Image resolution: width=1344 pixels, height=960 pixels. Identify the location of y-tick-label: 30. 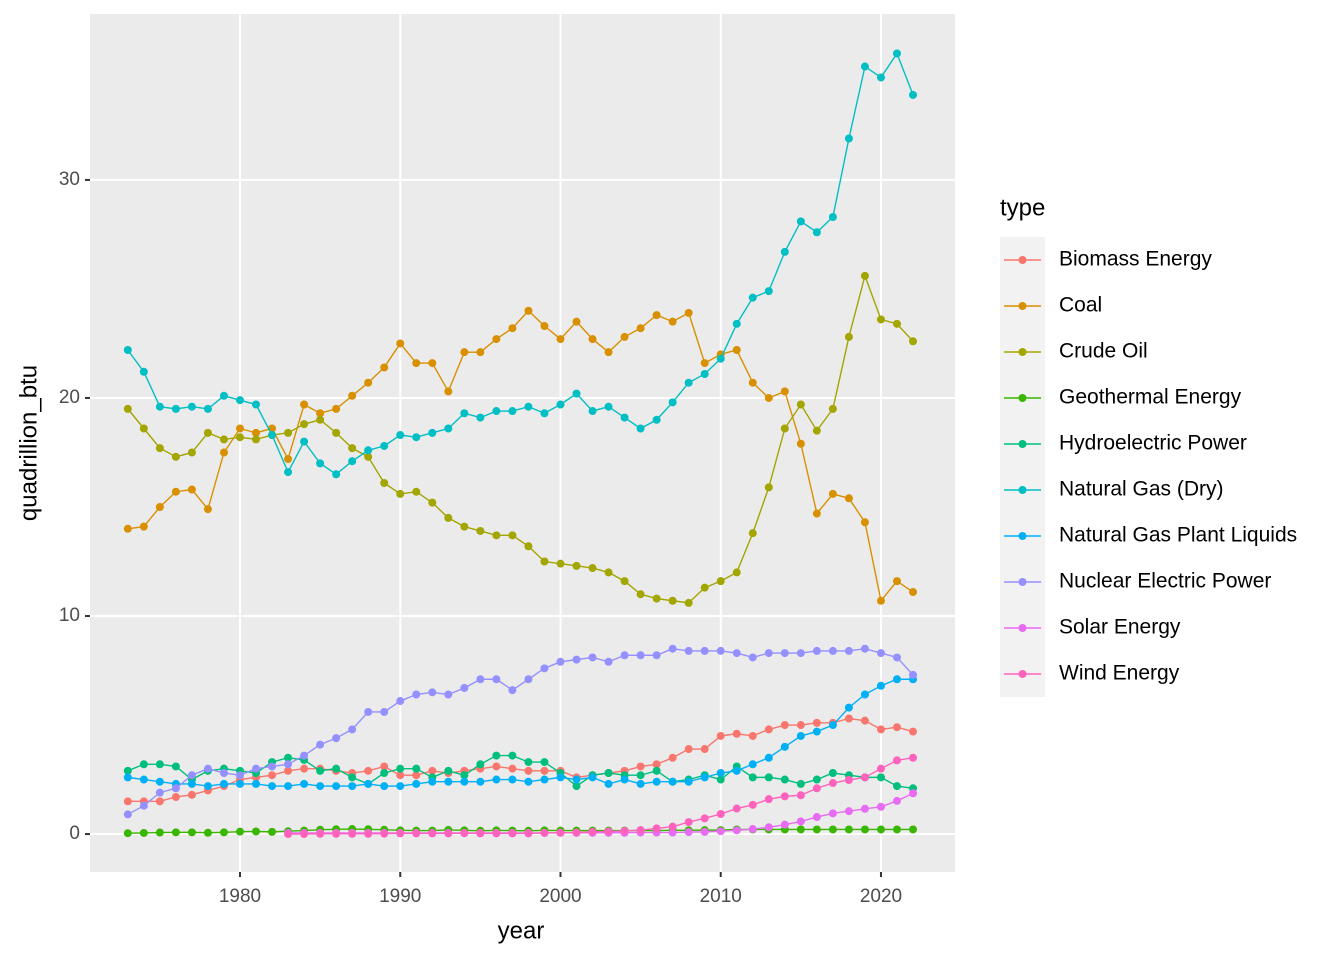
(69, 179).